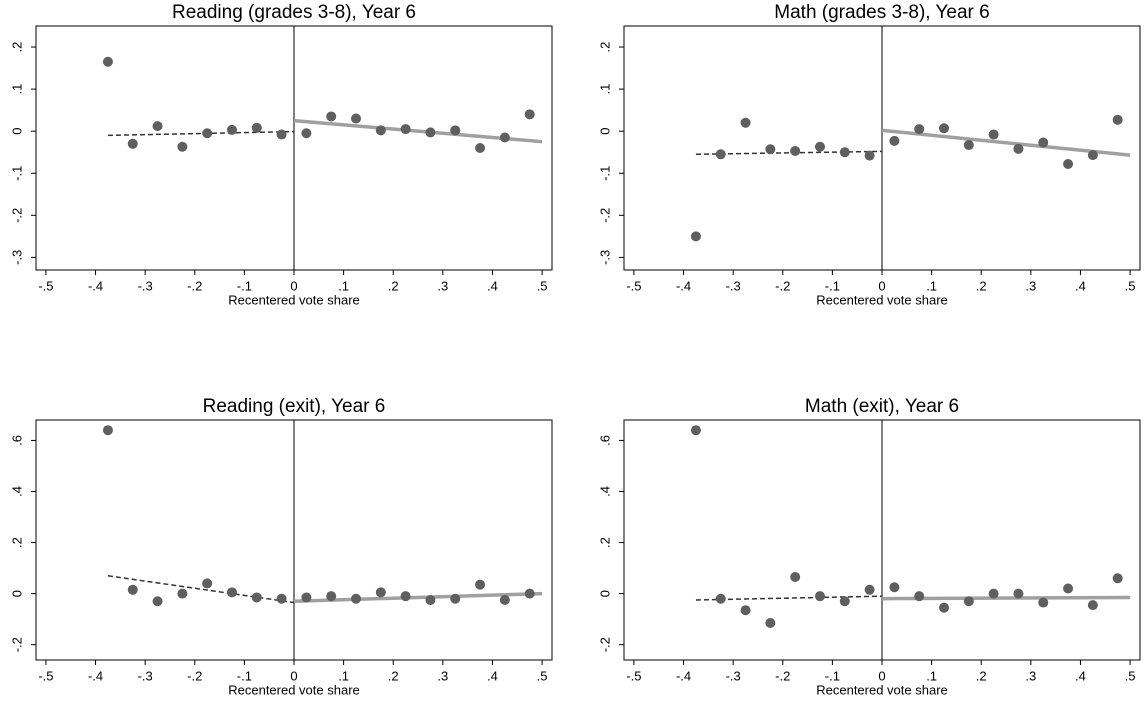 The width and height of the screenshot is (1146, 708). What do you see at coordinates (294, 12) in the screenshot?
I see `chart-title: Reading (grades 3-8), Year 6` at bounding box center [294, 12].